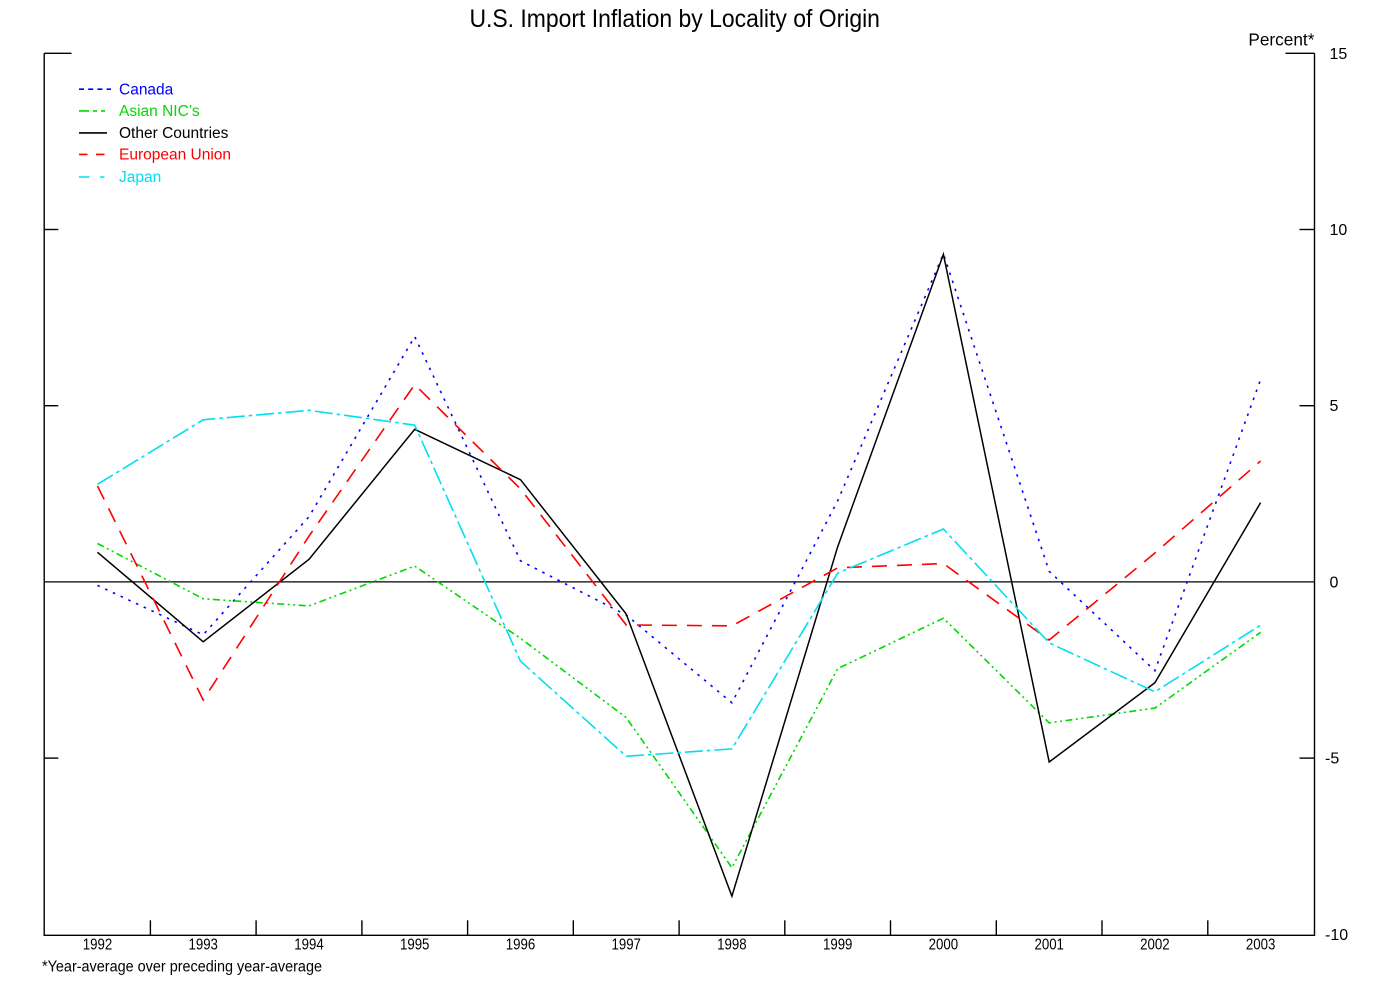  I want to click on svg-text: Japan, so click(140, 177).